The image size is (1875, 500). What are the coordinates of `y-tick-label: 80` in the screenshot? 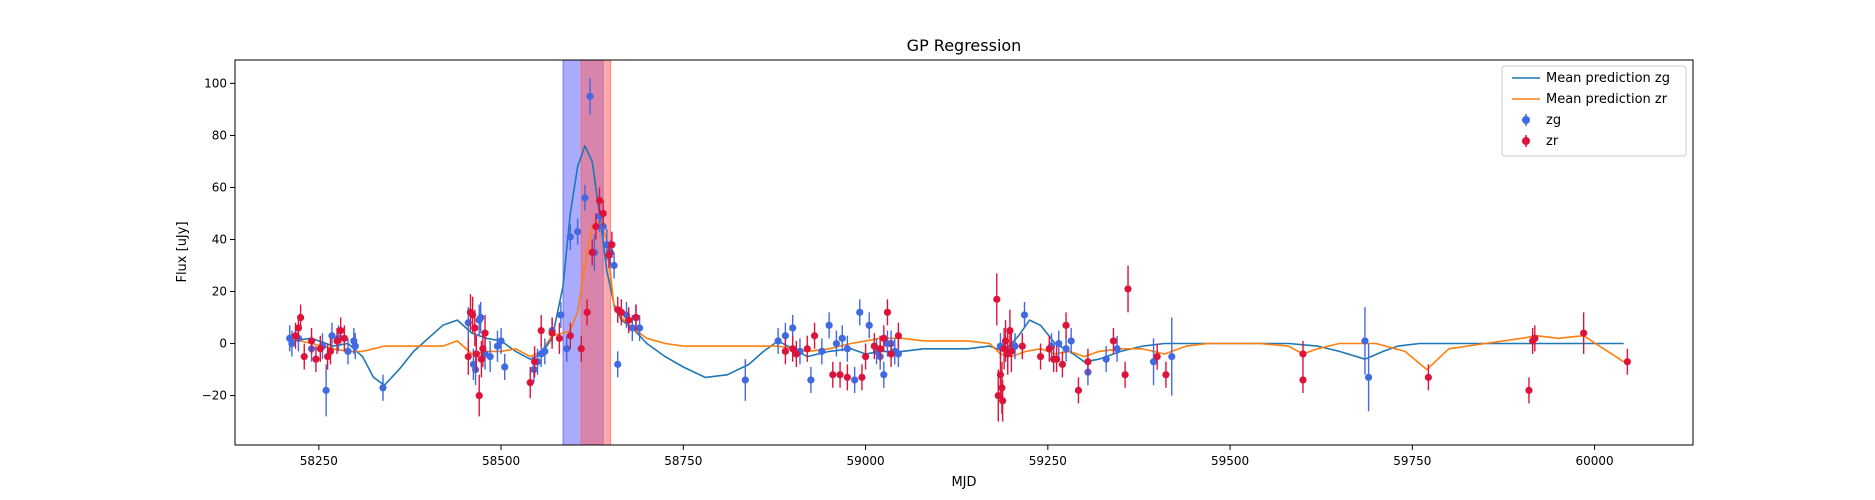 It's located at (219, 135).